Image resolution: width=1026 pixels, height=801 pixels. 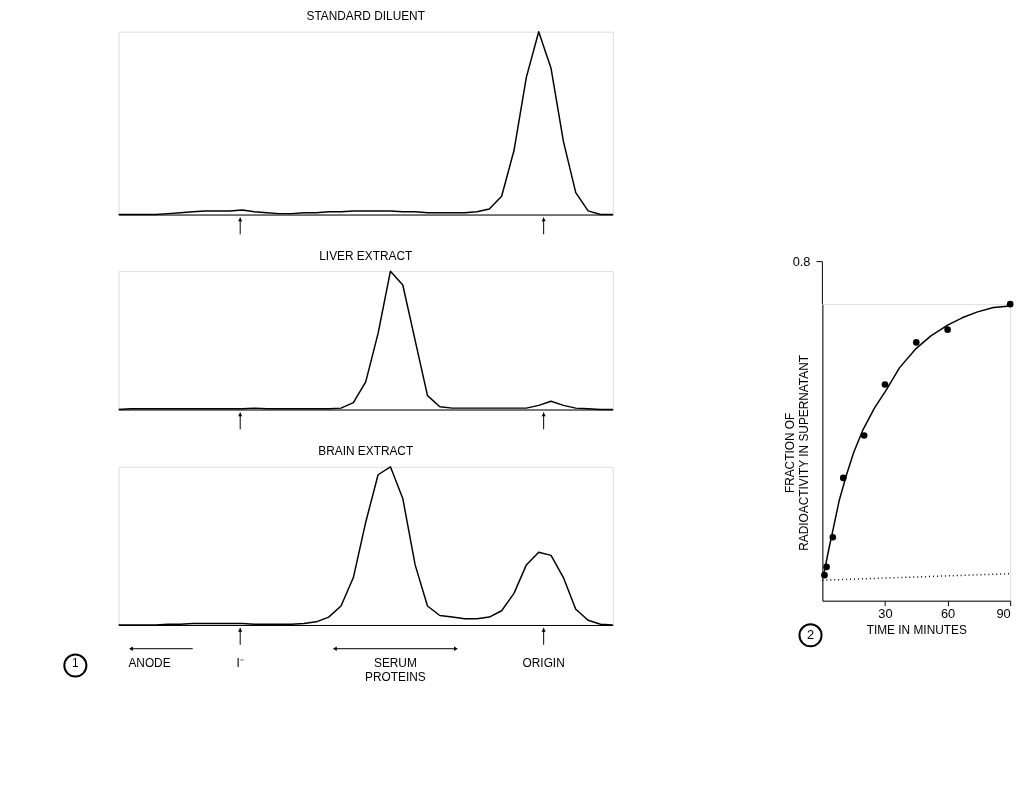 What do you see at coordinates (76, 663) in the screenshot?
I see `text: 1` at bounding box center [76, 663].